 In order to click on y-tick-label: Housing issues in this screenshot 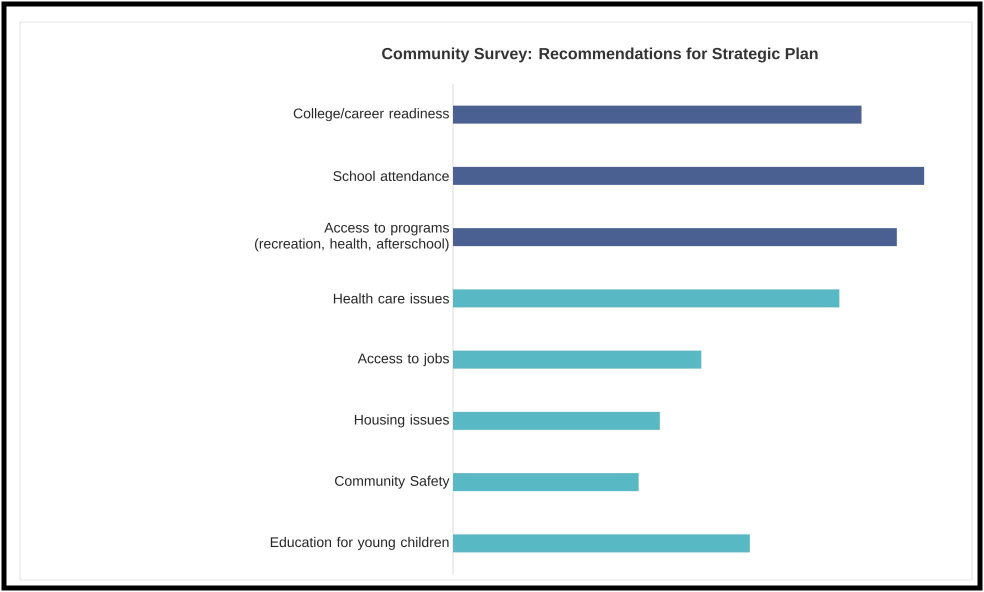, I will do `click(401, 421)`.